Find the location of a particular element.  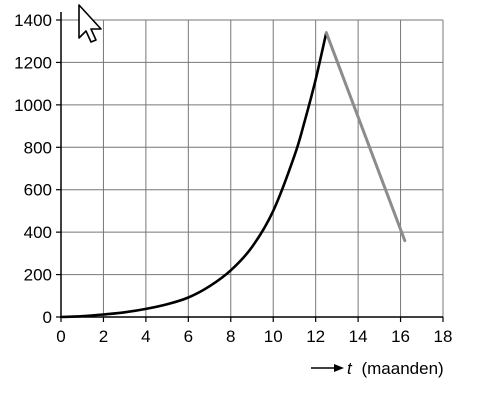

y-tick-label-0: 0 is located at coordinates (47, 317).